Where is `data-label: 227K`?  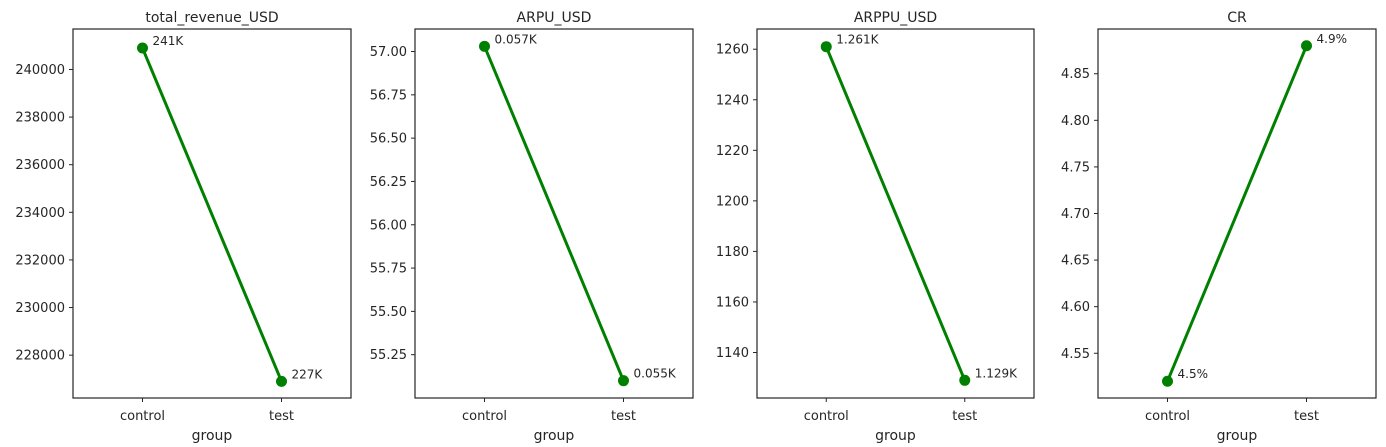 data-label: 227K is located at coordinates (308, 374).